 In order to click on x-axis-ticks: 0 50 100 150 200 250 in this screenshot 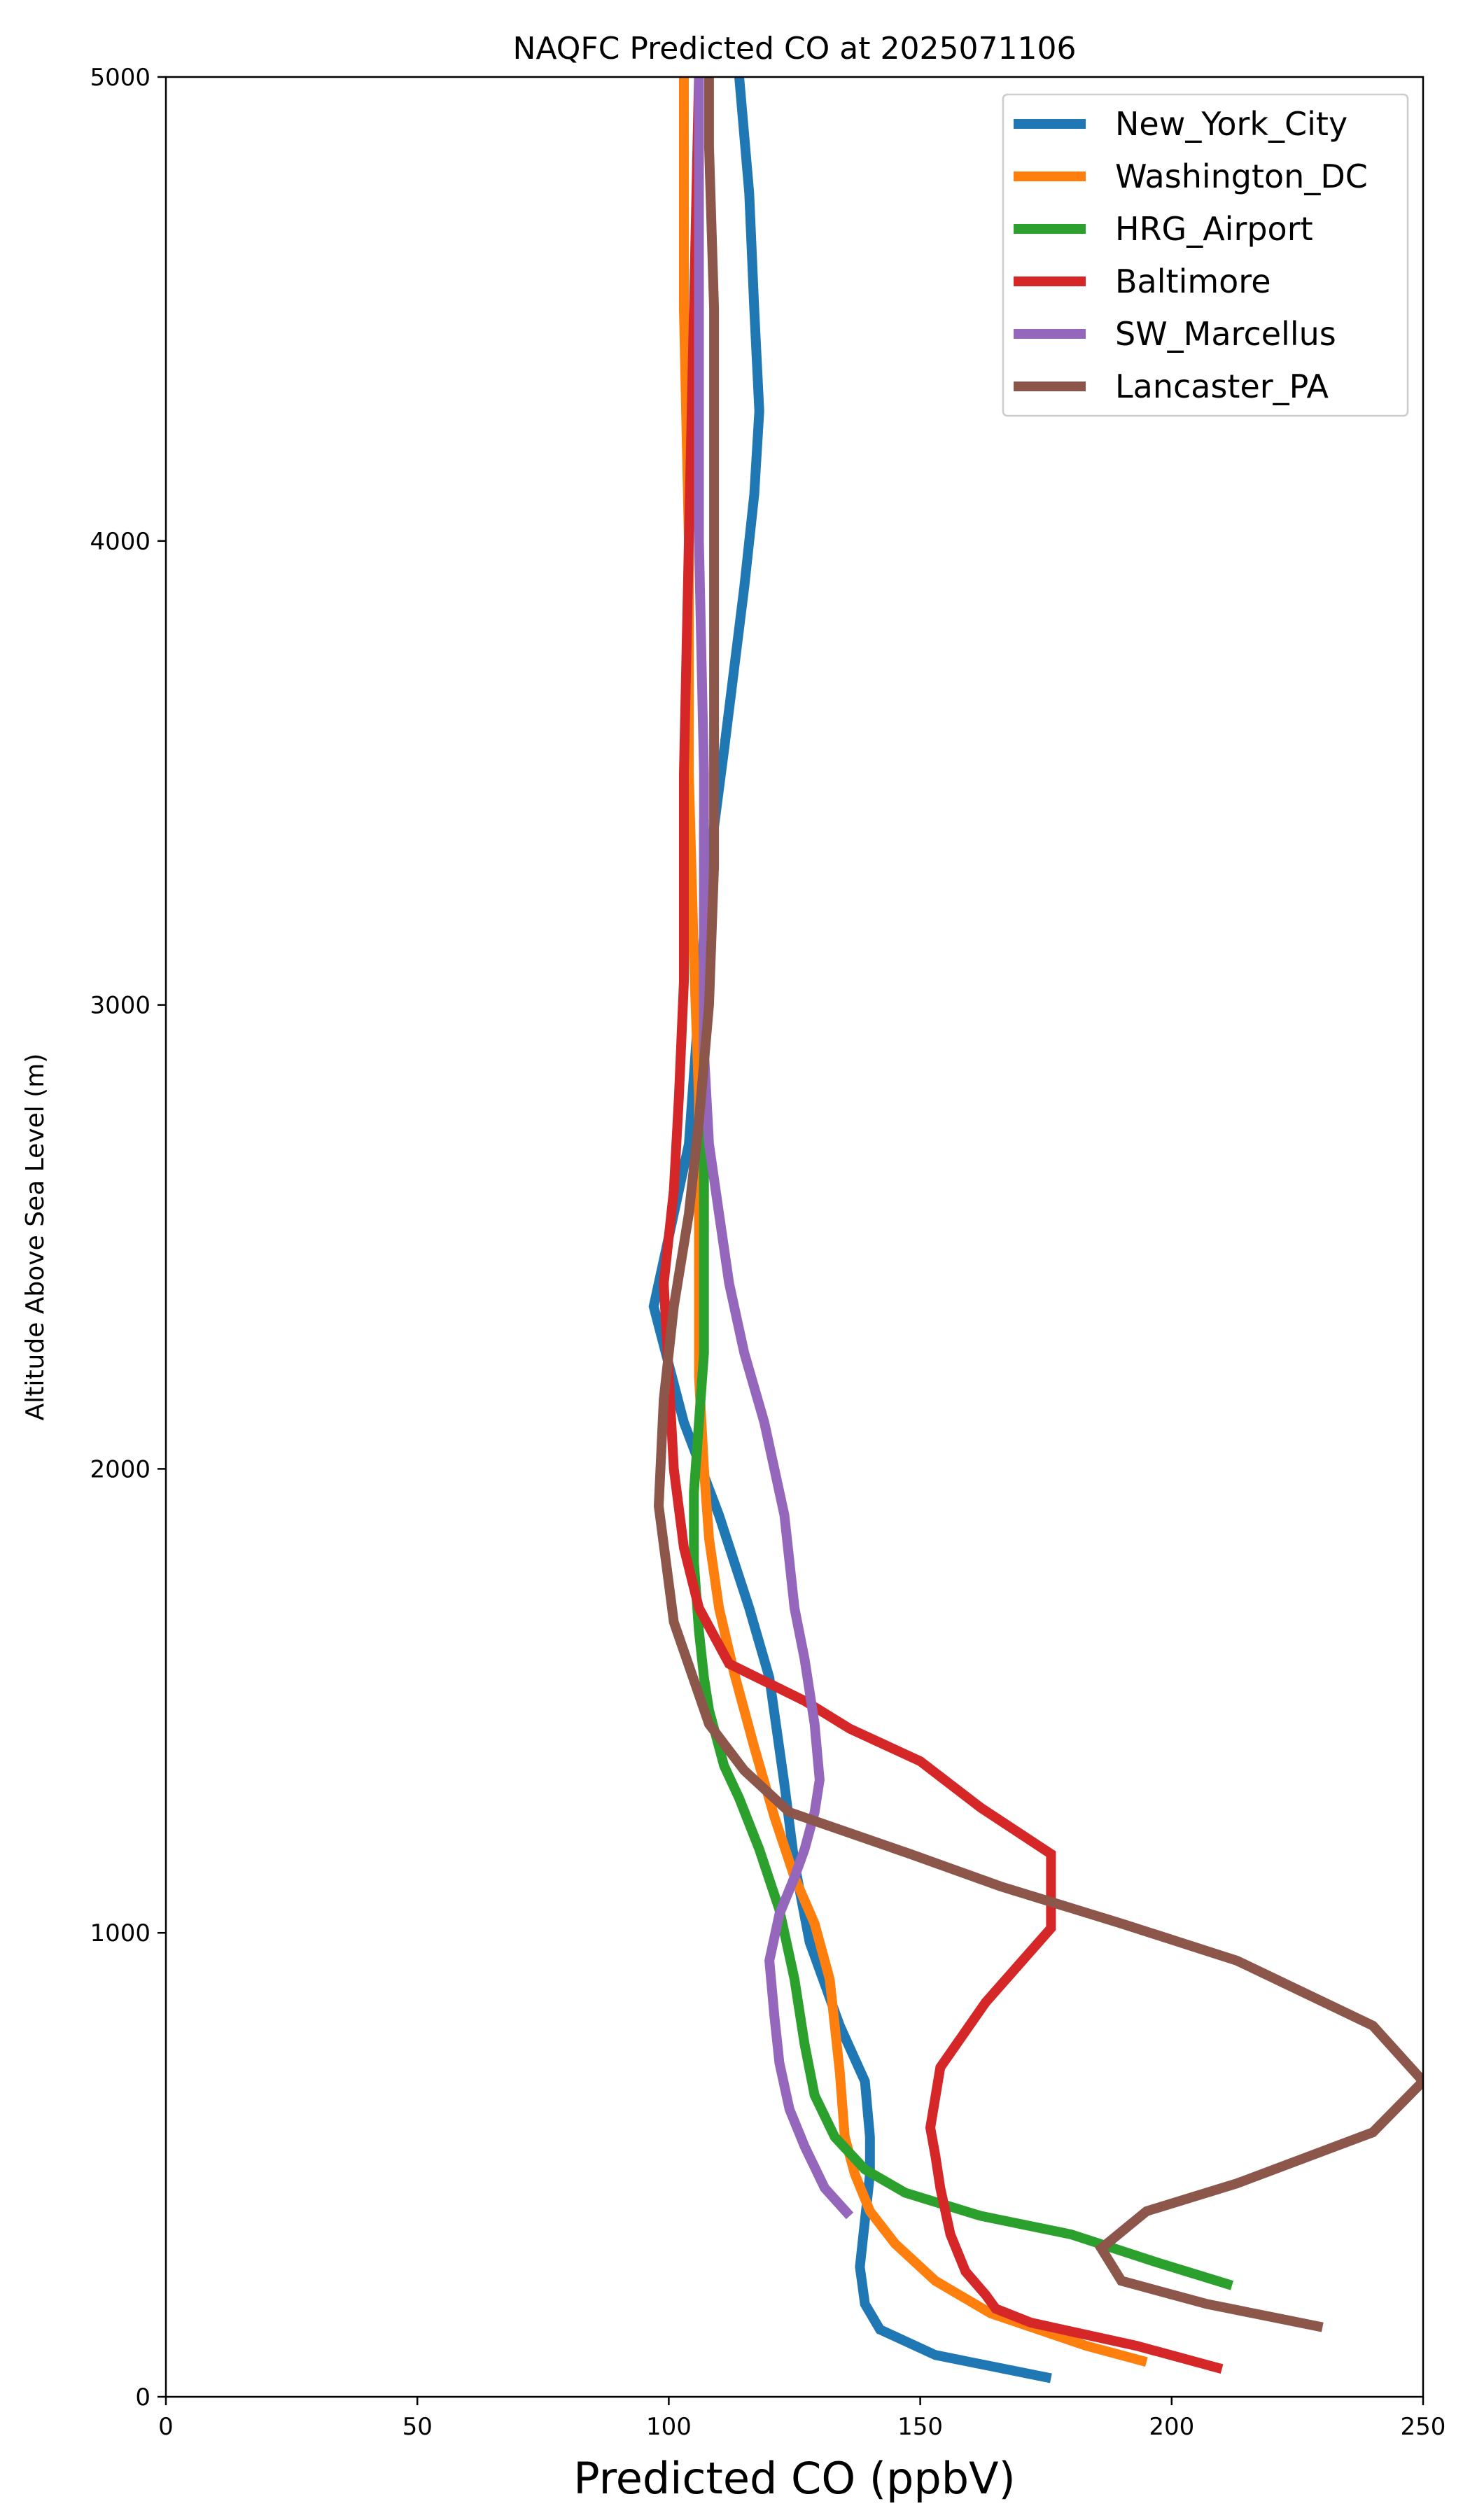, I will do `click(802, 2419)`.